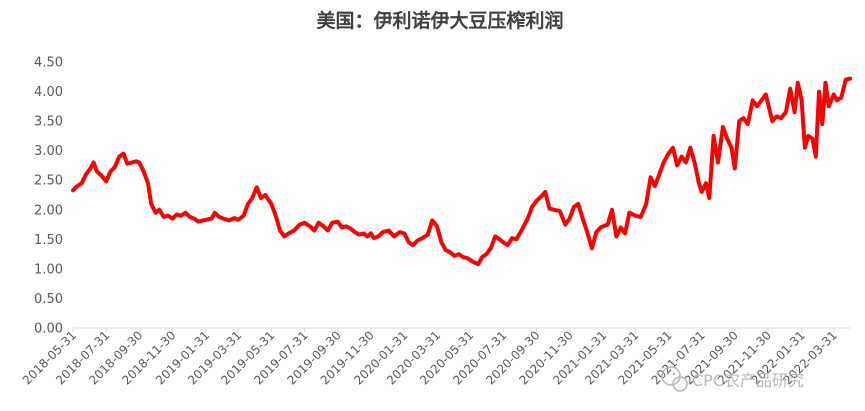 This screenshot has width=865, height=411. What do you see at coordinates (48, 210) in the screenshot?
I see `y-tick-label: 2.00` at bounding box center [48, 210].